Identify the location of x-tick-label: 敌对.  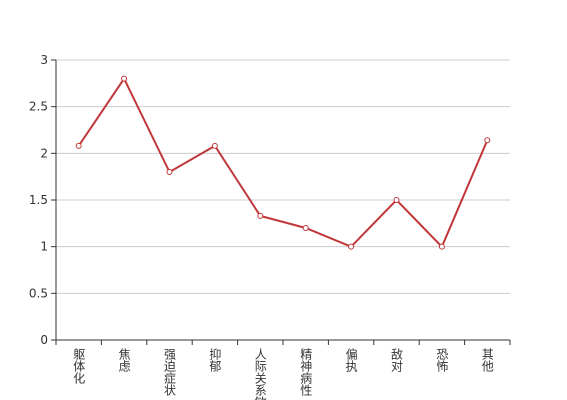
(397, 359).